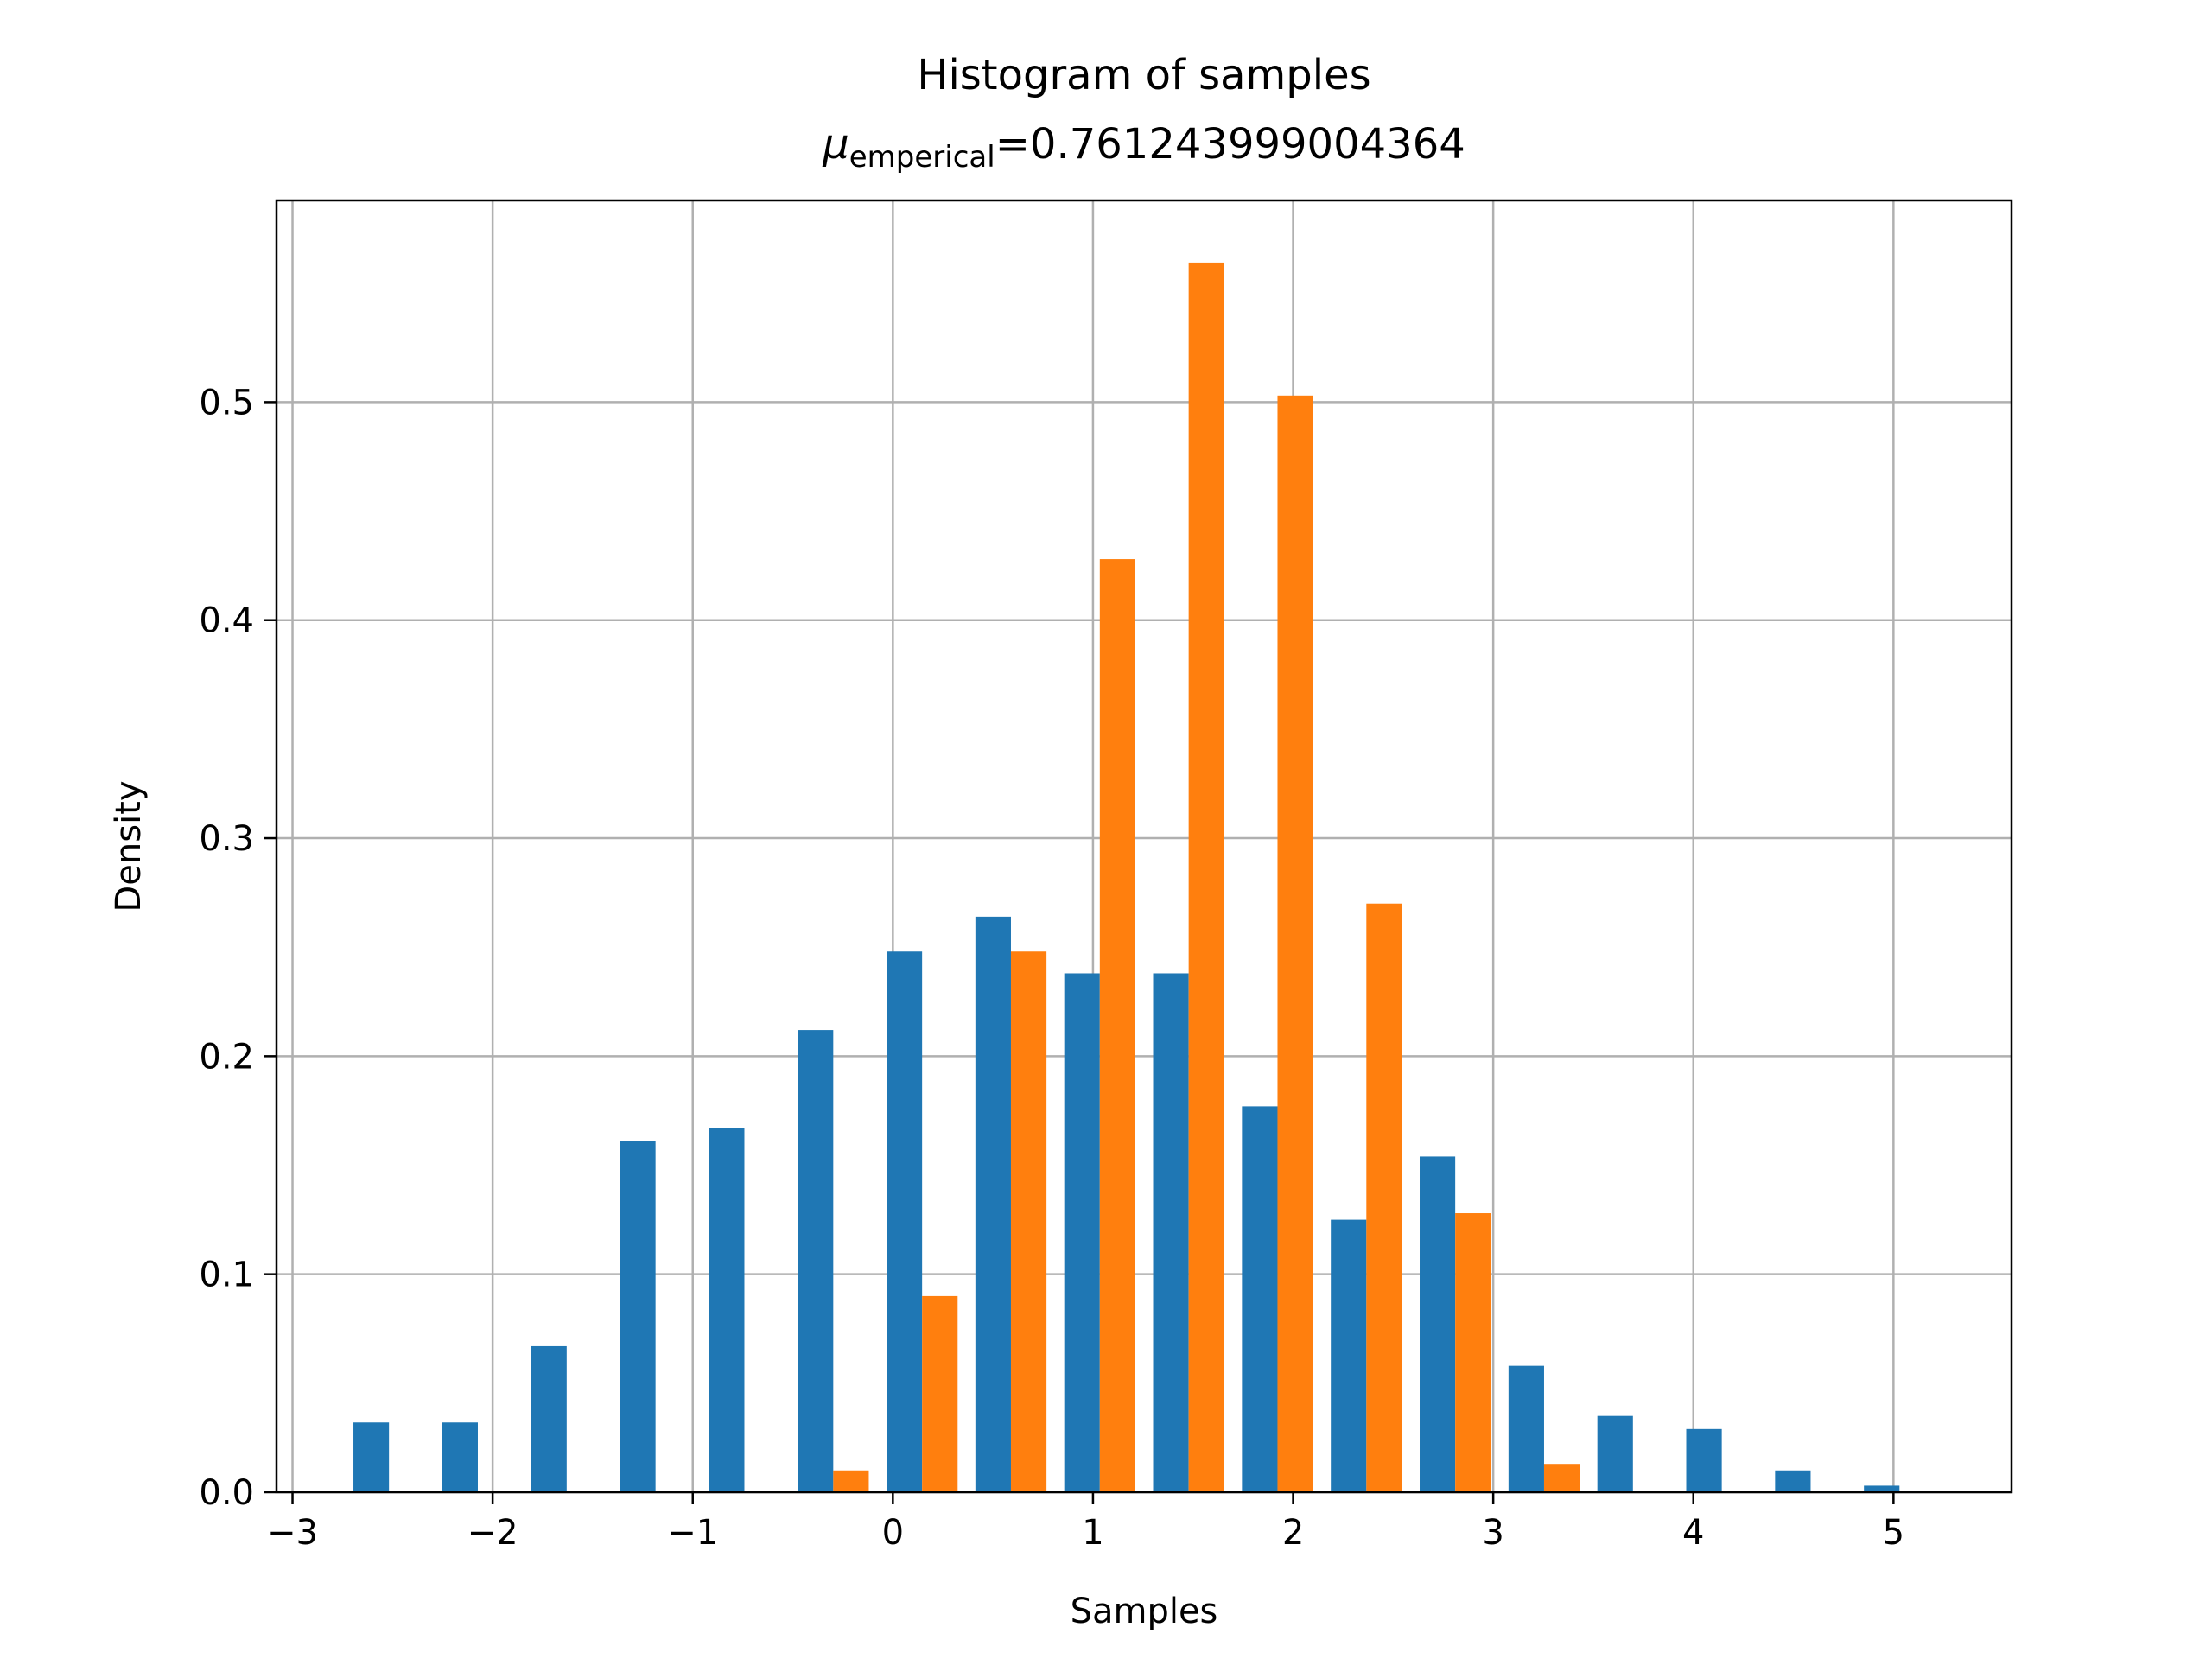  I want to click on y-tick-label: 0.5, so click(226, 403).